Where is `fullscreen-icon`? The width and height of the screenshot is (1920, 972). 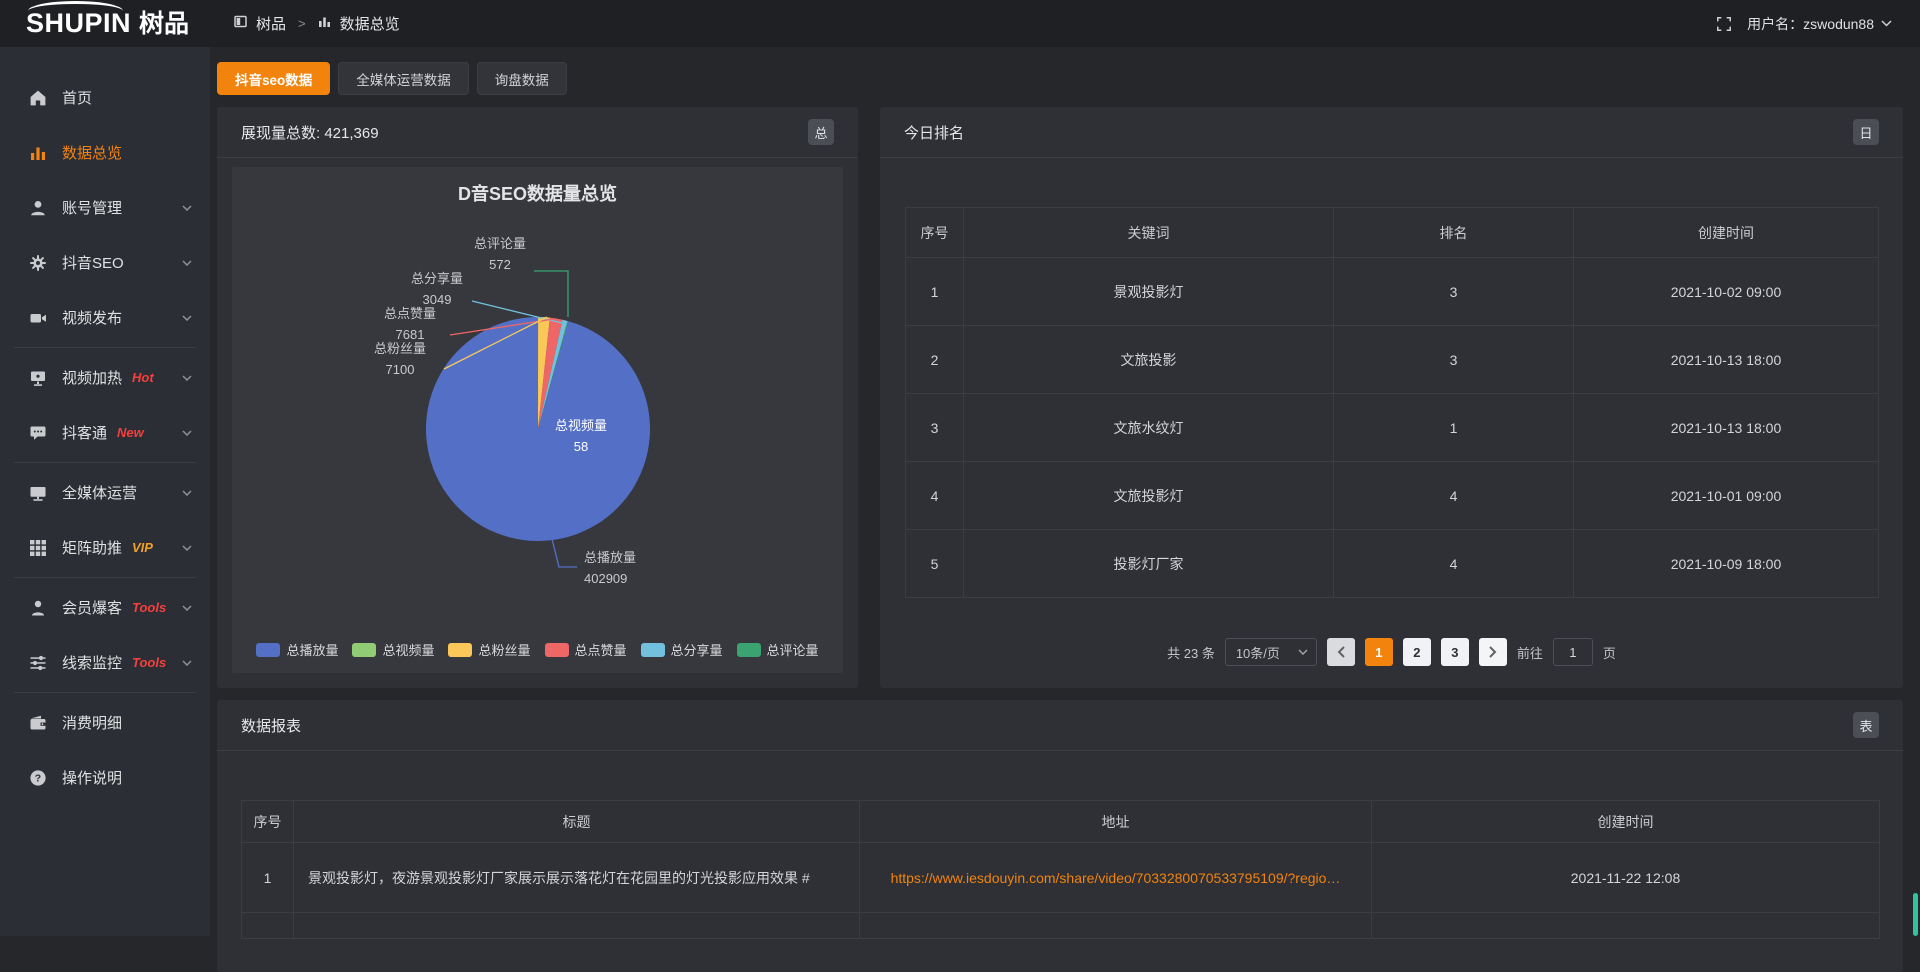
fullscreen-icon is located at coordinates (1724, 24).